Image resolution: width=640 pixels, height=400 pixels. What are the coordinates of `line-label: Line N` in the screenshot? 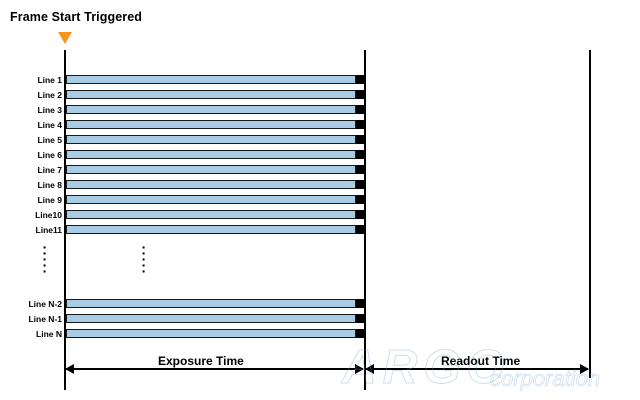 It's located at (49, 333).